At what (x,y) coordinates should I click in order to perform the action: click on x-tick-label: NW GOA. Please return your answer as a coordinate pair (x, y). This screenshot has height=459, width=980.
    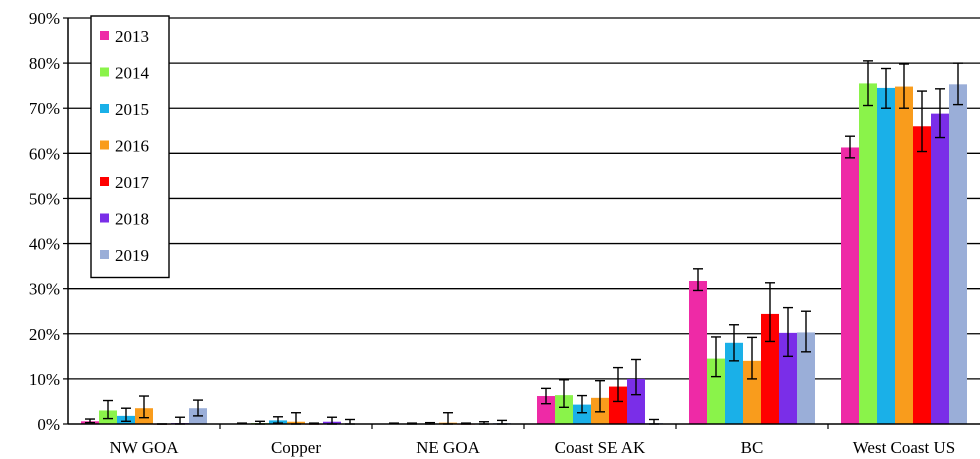
    Looking at the image, I should click on (144, 447).